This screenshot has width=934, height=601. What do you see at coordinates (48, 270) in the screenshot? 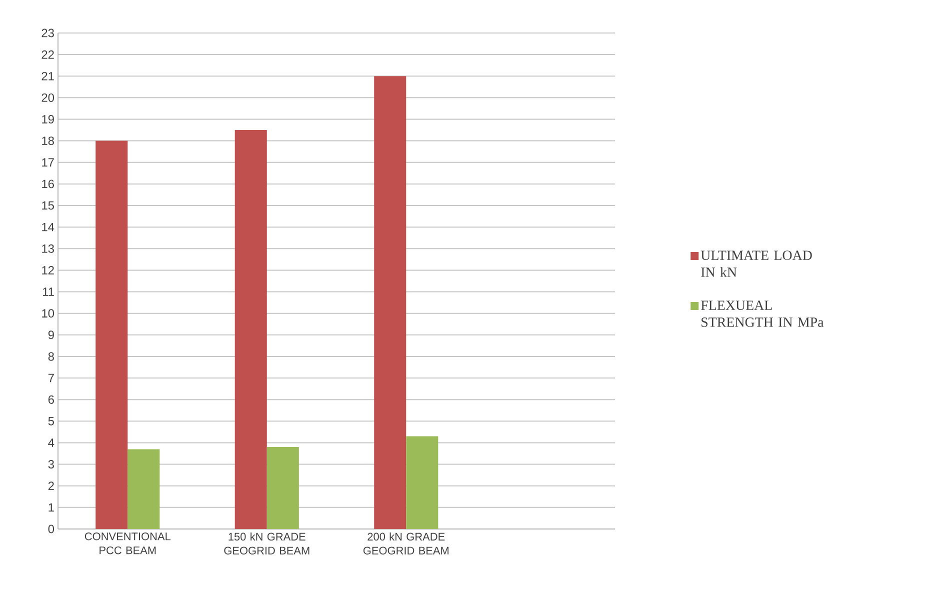
I see `y-tick-label: 12` at bounding box center [48, 270].